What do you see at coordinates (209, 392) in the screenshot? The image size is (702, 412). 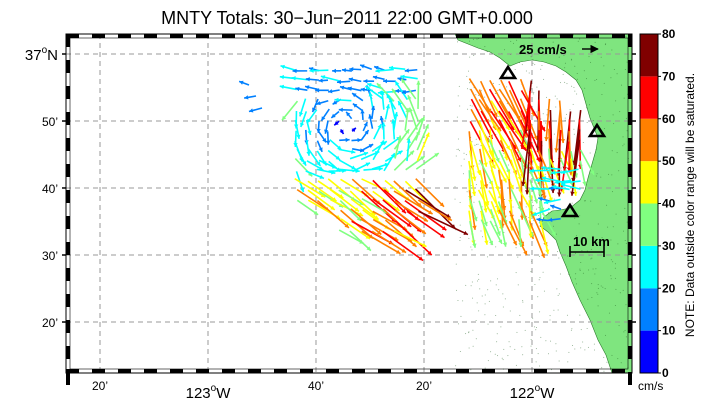 I see `lon-label-major: 123oW` at bounding box center [209, 392].